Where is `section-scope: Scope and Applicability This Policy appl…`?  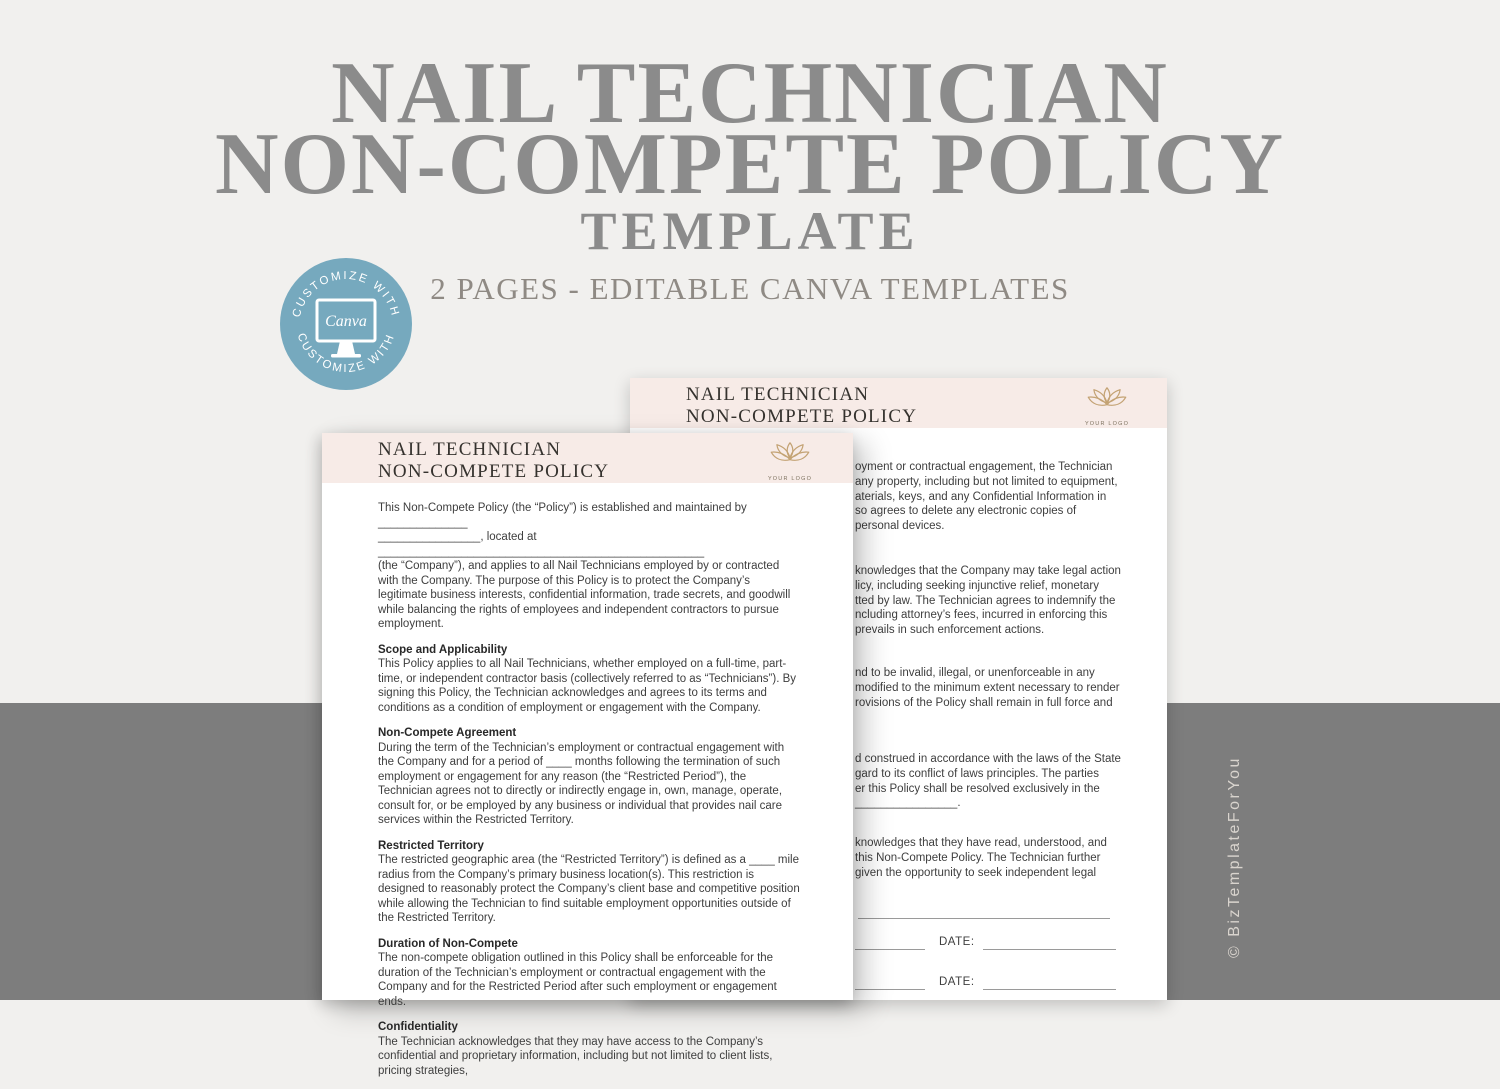
section-scope: Scope and Applicability This Policy appl… is located at coordinates (590, 679).